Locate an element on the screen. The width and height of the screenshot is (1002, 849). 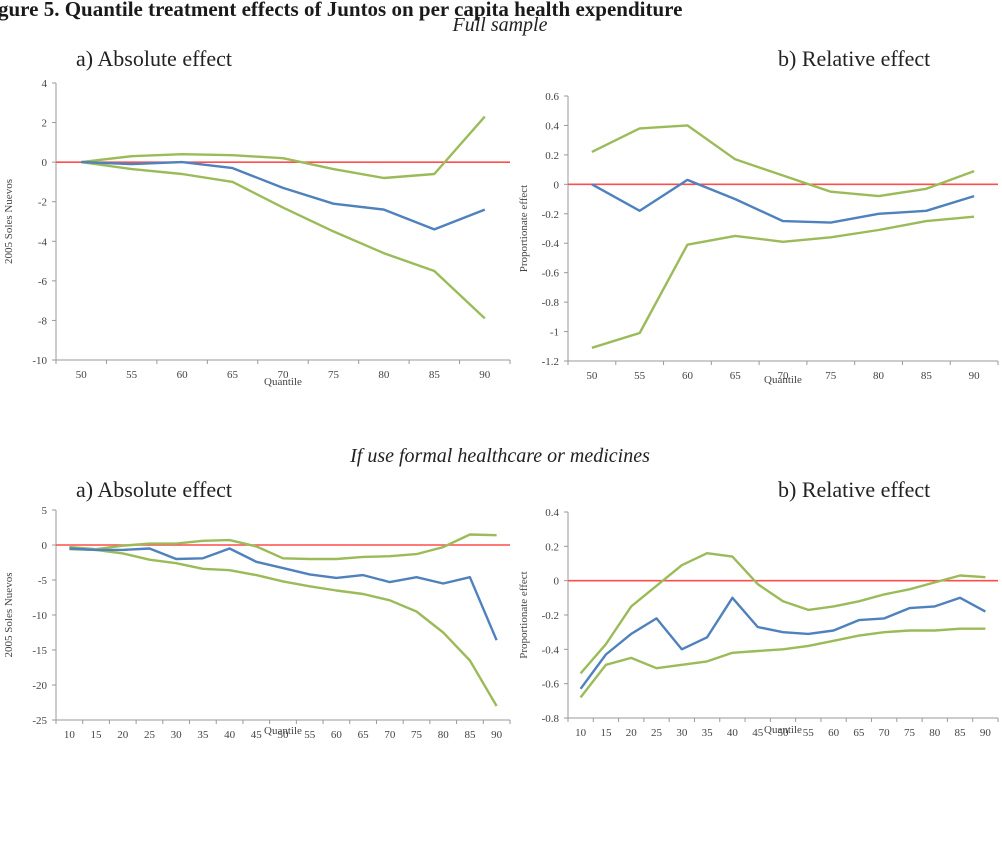
panel-label-bottom-right: b) Relative effect is located at coordinates (854, 489).